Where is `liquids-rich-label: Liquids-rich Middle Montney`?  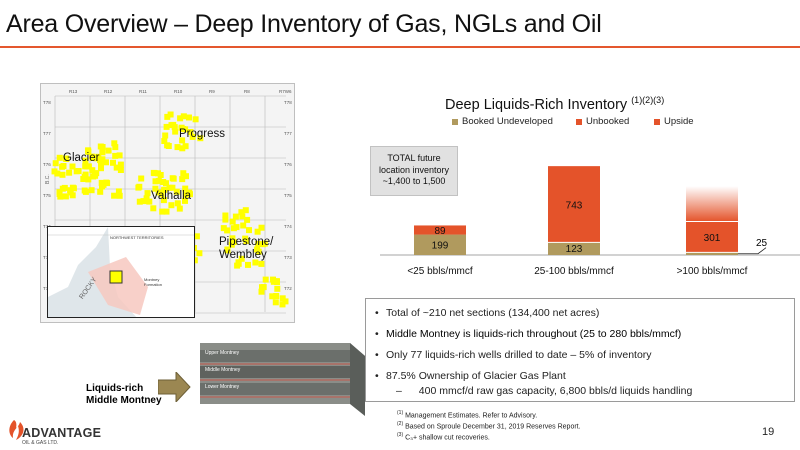
liquids-rich-label: Liquids-rich Middle Montney is located at coordinates (124, 395).